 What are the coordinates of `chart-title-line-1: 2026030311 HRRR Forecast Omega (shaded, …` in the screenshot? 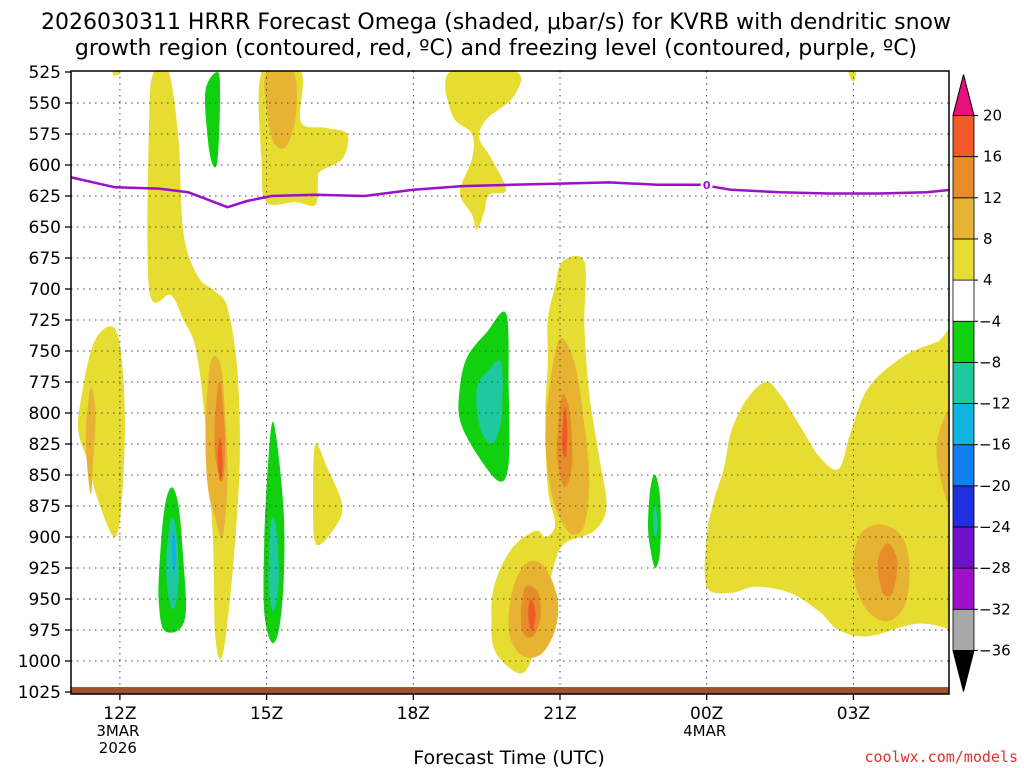 It's located at (496, 22).